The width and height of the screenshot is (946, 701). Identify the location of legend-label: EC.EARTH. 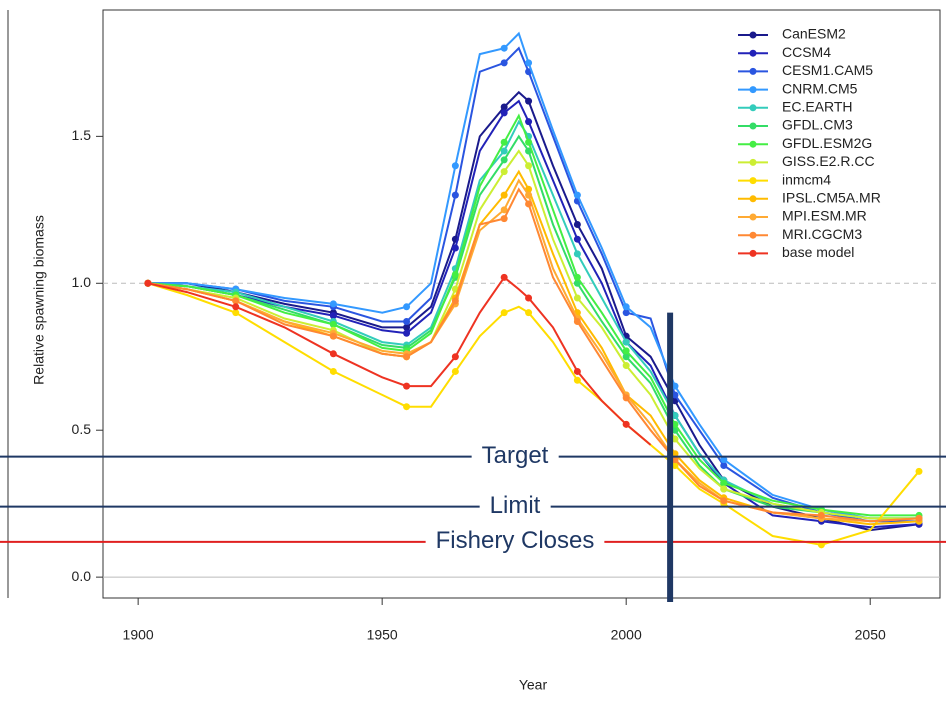
(817, 107).